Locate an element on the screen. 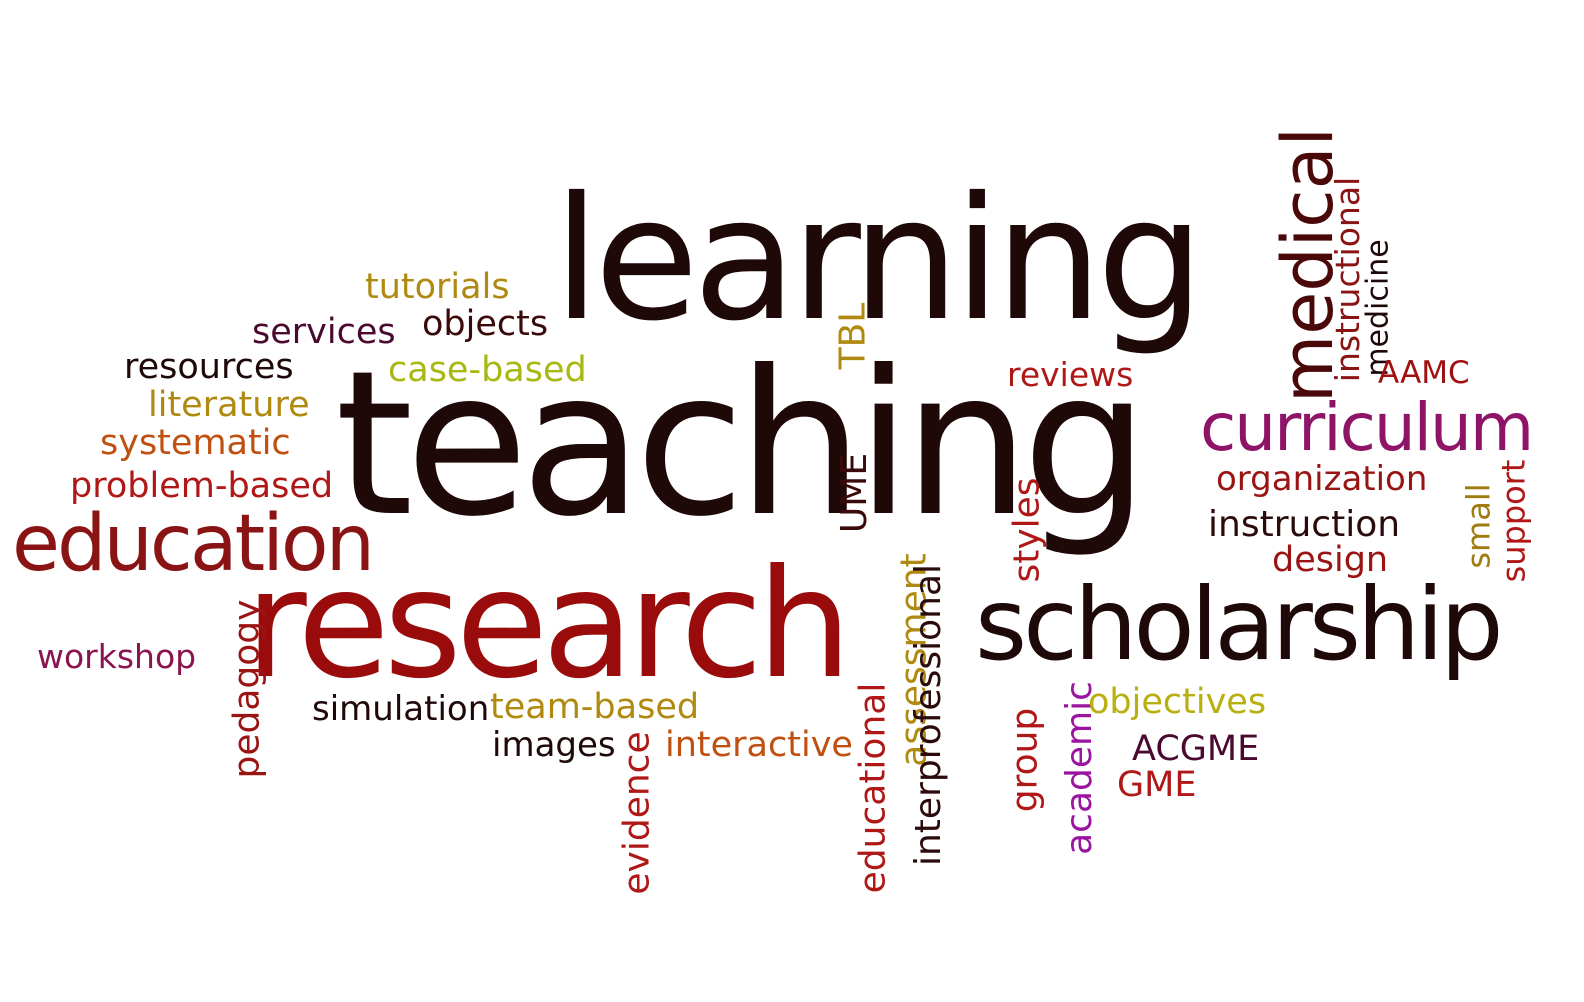  word-learning: learning is located at coordinates (879, 260).